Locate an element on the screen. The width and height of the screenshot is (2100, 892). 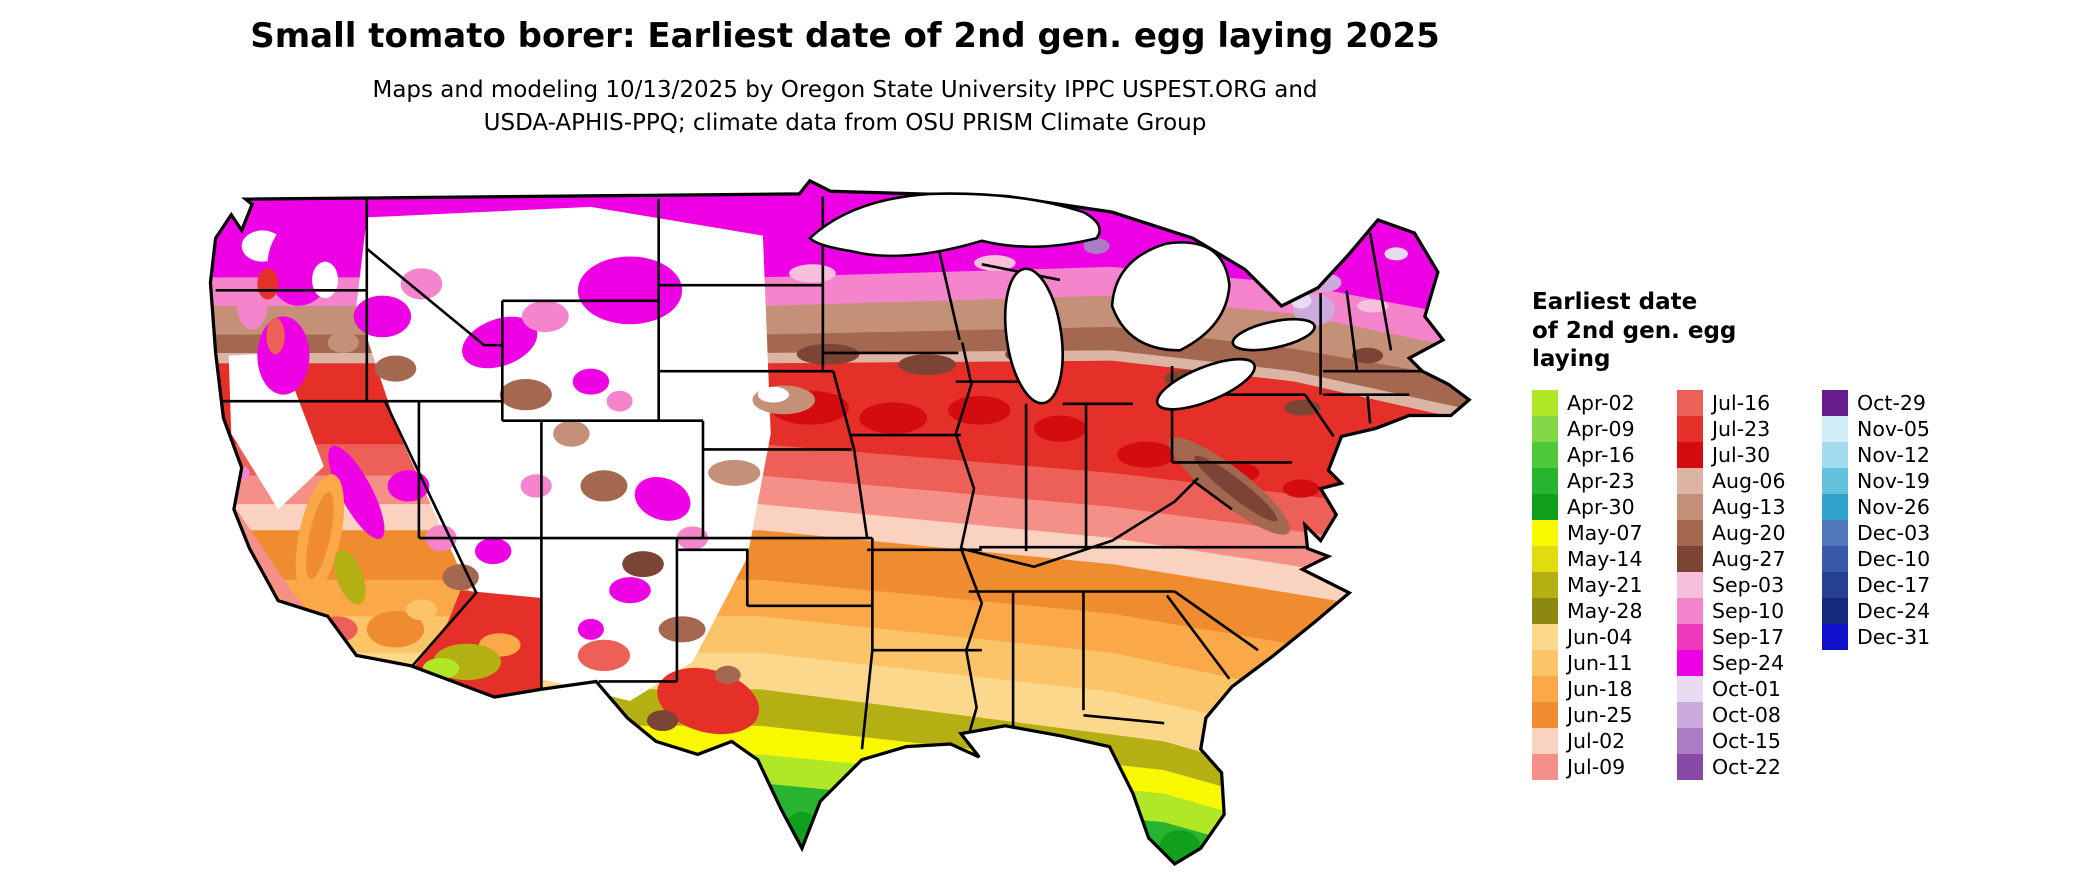
legend-label: Sep-03 is located at coordinates (1748, 584).